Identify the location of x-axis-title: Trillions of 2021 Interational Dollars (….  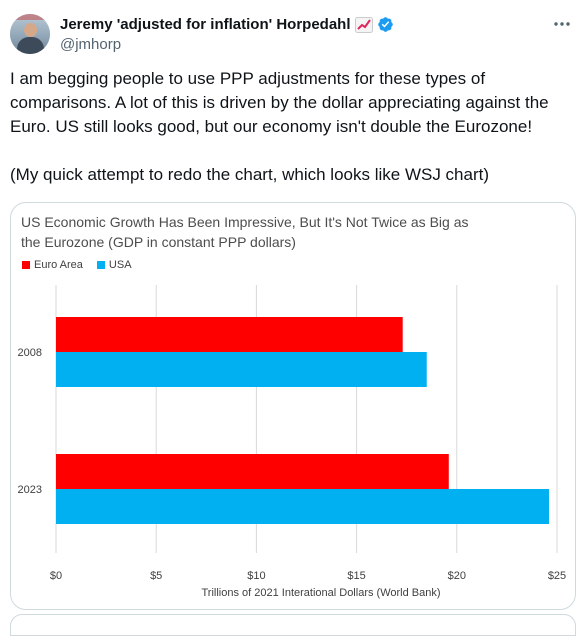
(321, 593).